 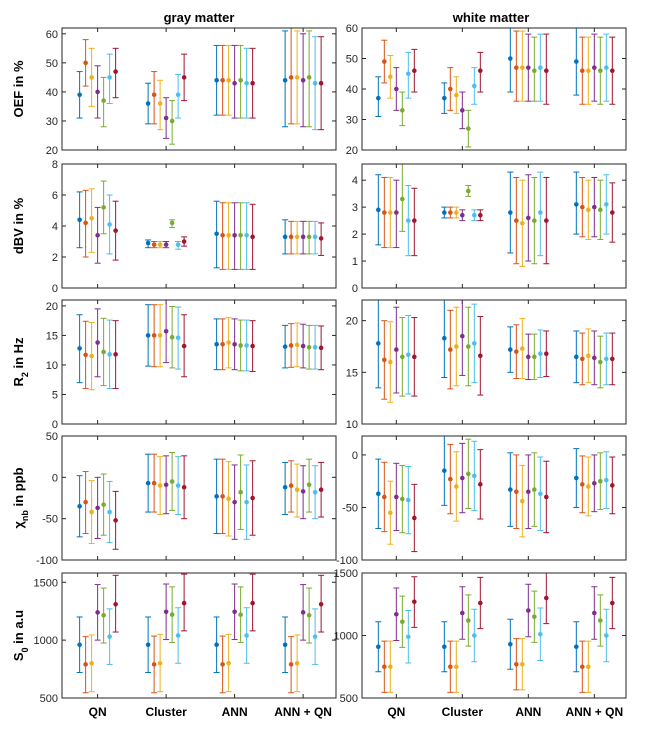 What do you see at coordinates (355, 181) in the screenshot?
I see `y-tick-label: 4` at bounding box center [355, 181].